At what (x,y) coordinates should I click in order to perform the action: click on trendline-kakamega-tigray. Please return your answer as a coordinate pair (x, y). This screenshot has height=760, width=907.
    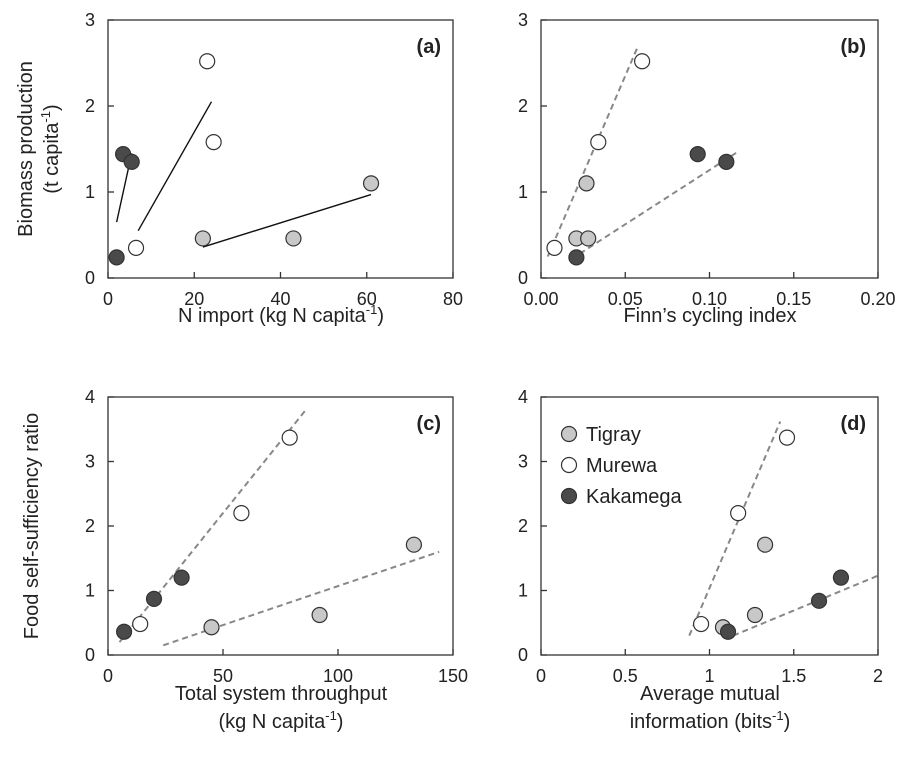
    Looking at the image, I should click on (805, 605).